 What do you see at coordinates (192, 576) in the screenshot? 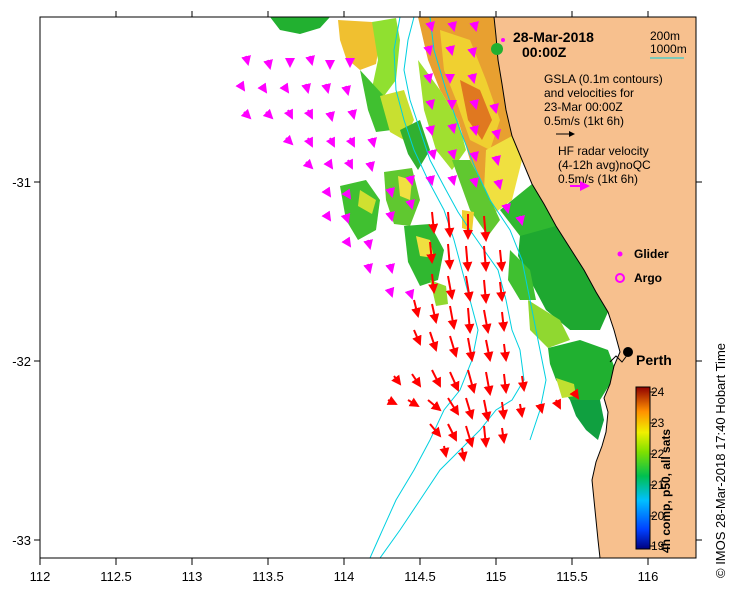
I see `x-tick-label: 113` at bounding box center [192, 576].